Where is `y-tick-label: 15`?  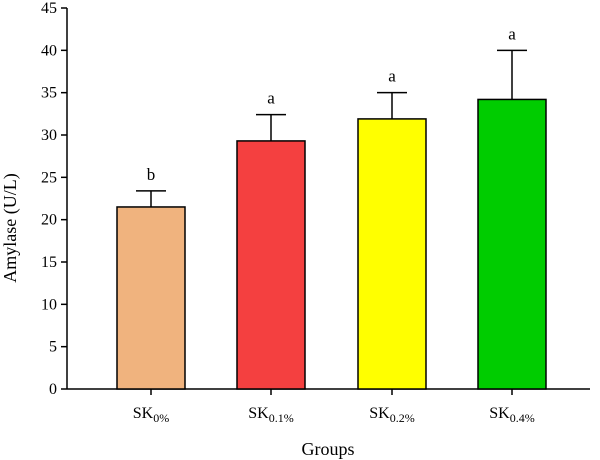 y-tick-label: 15 is located at coordinates (49, 262).